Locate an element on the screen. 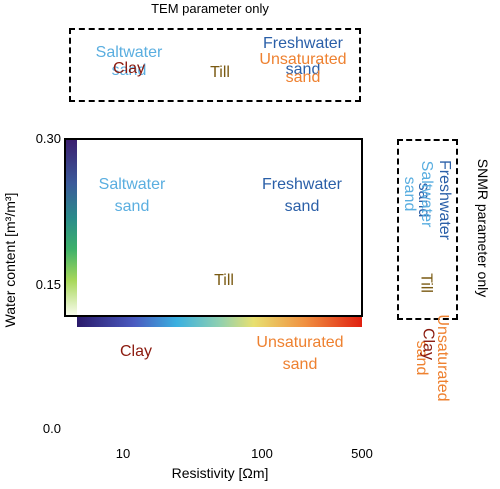 The image size is (500, 489). snmr-unsaturated-line1: Unsaturated is located at coordinates (442, 358).